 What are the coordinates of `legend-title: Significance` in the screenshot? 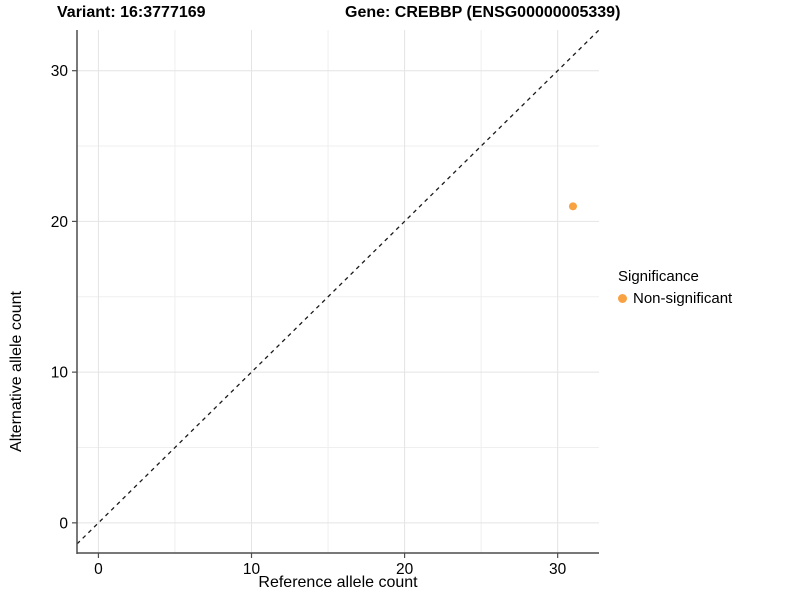 It's located at (658, 276).